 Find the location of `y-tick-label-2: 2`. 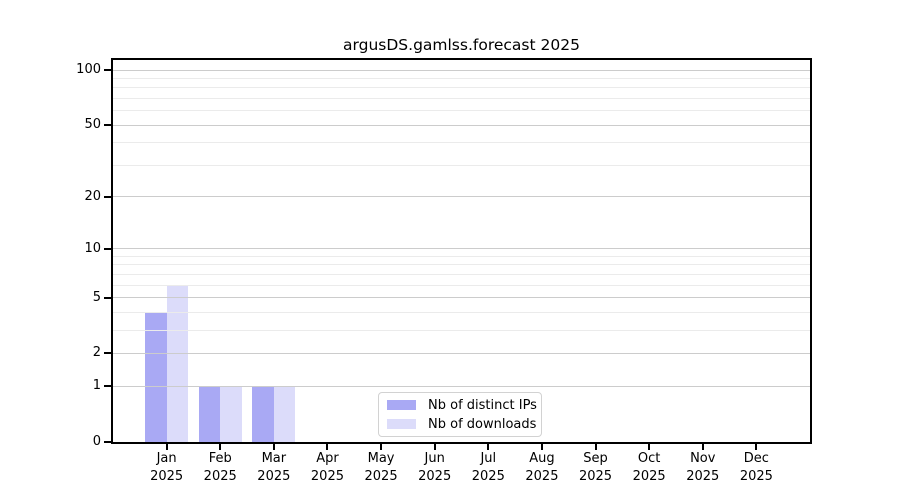

y-tick-label-2: 2 is located at coordinates (96, 353).